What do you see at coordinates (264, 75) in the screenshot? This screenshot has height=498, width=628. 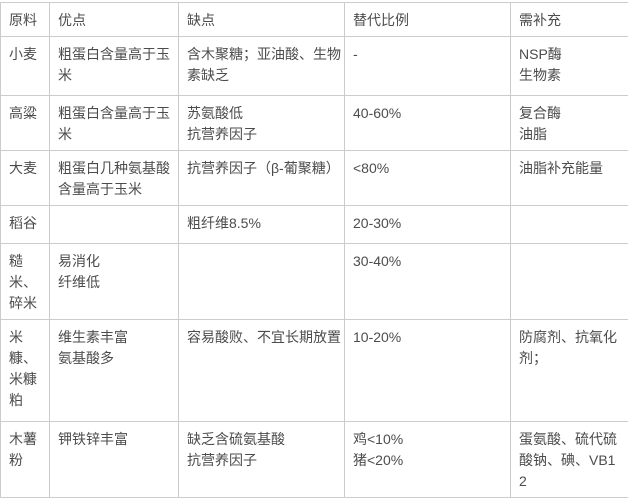 I see `cell-text-line: 素缺乏` at bounding box center [264, 75].